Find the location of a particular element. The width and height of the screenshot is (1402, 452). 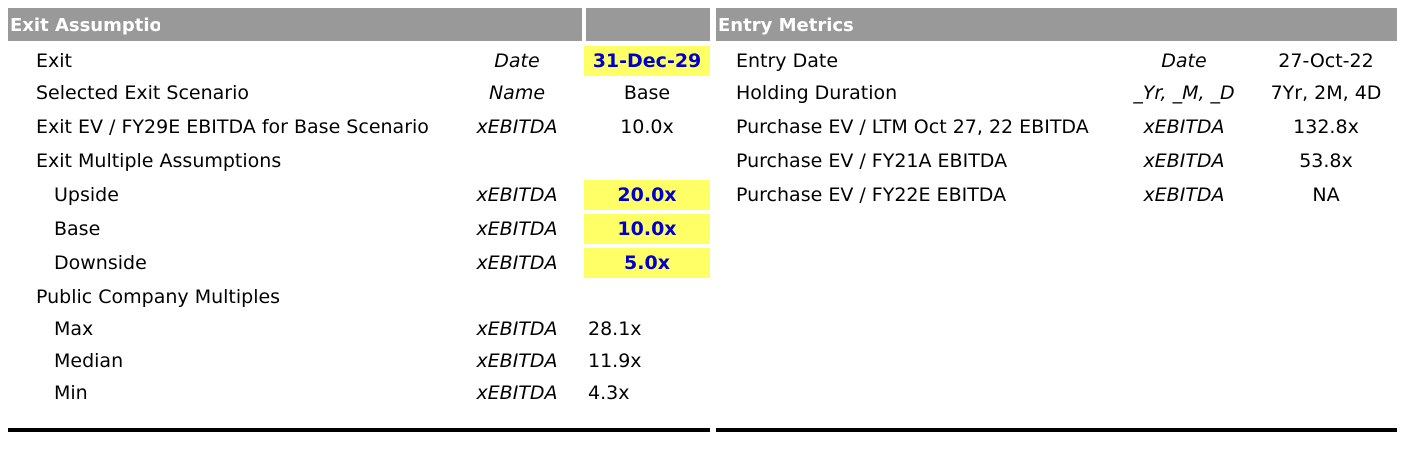

row-value: 11.9x is located at coordinates (615, 361).